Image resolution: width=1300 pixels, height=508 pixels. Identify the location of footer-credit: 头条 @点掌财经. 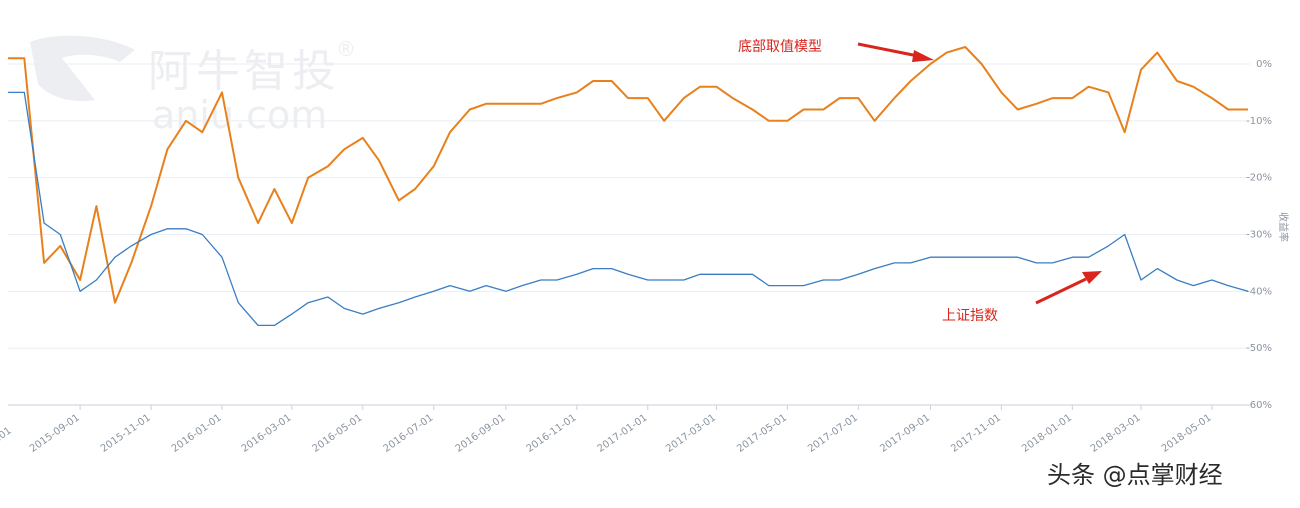
(1135, 475).